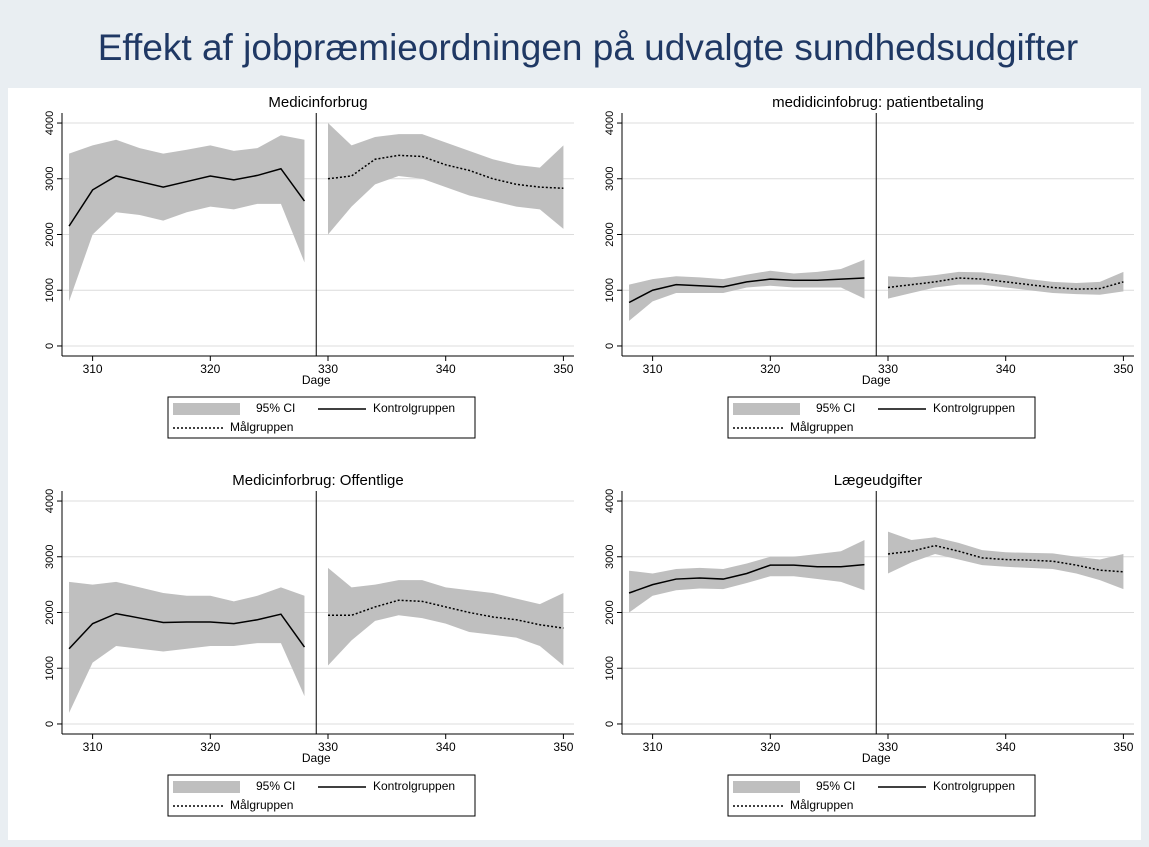 The width and height of the screenshot is (1149, 847). Describe the element at coordinates (317, 480) in the screenshot. I see `panel-title: Medicinforbrug: Offentlige` at that location.